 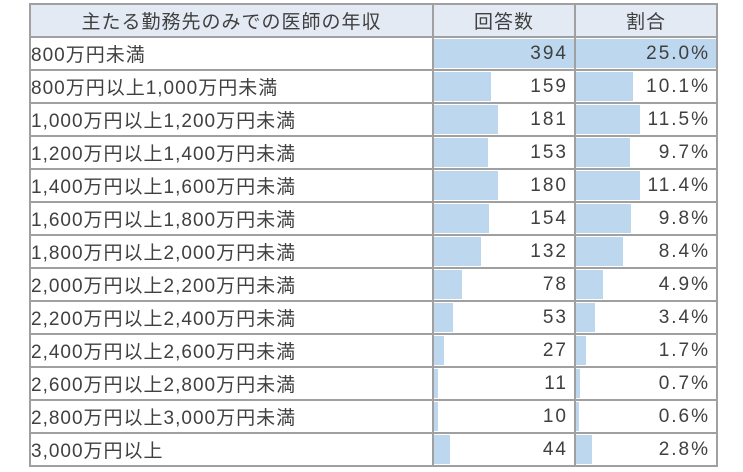 What do you see at coordinates (646, 449) in the screenshot?
I see `pct-cell: 2.8%` at bounding box center [646, 449].